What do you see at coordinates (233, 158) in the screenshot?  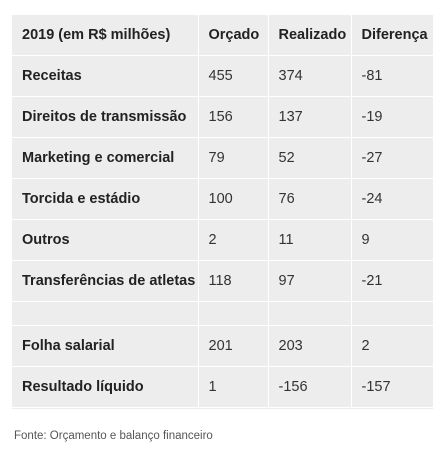 I see `cell-budgeted: 79` at bounding box center [233, 158].